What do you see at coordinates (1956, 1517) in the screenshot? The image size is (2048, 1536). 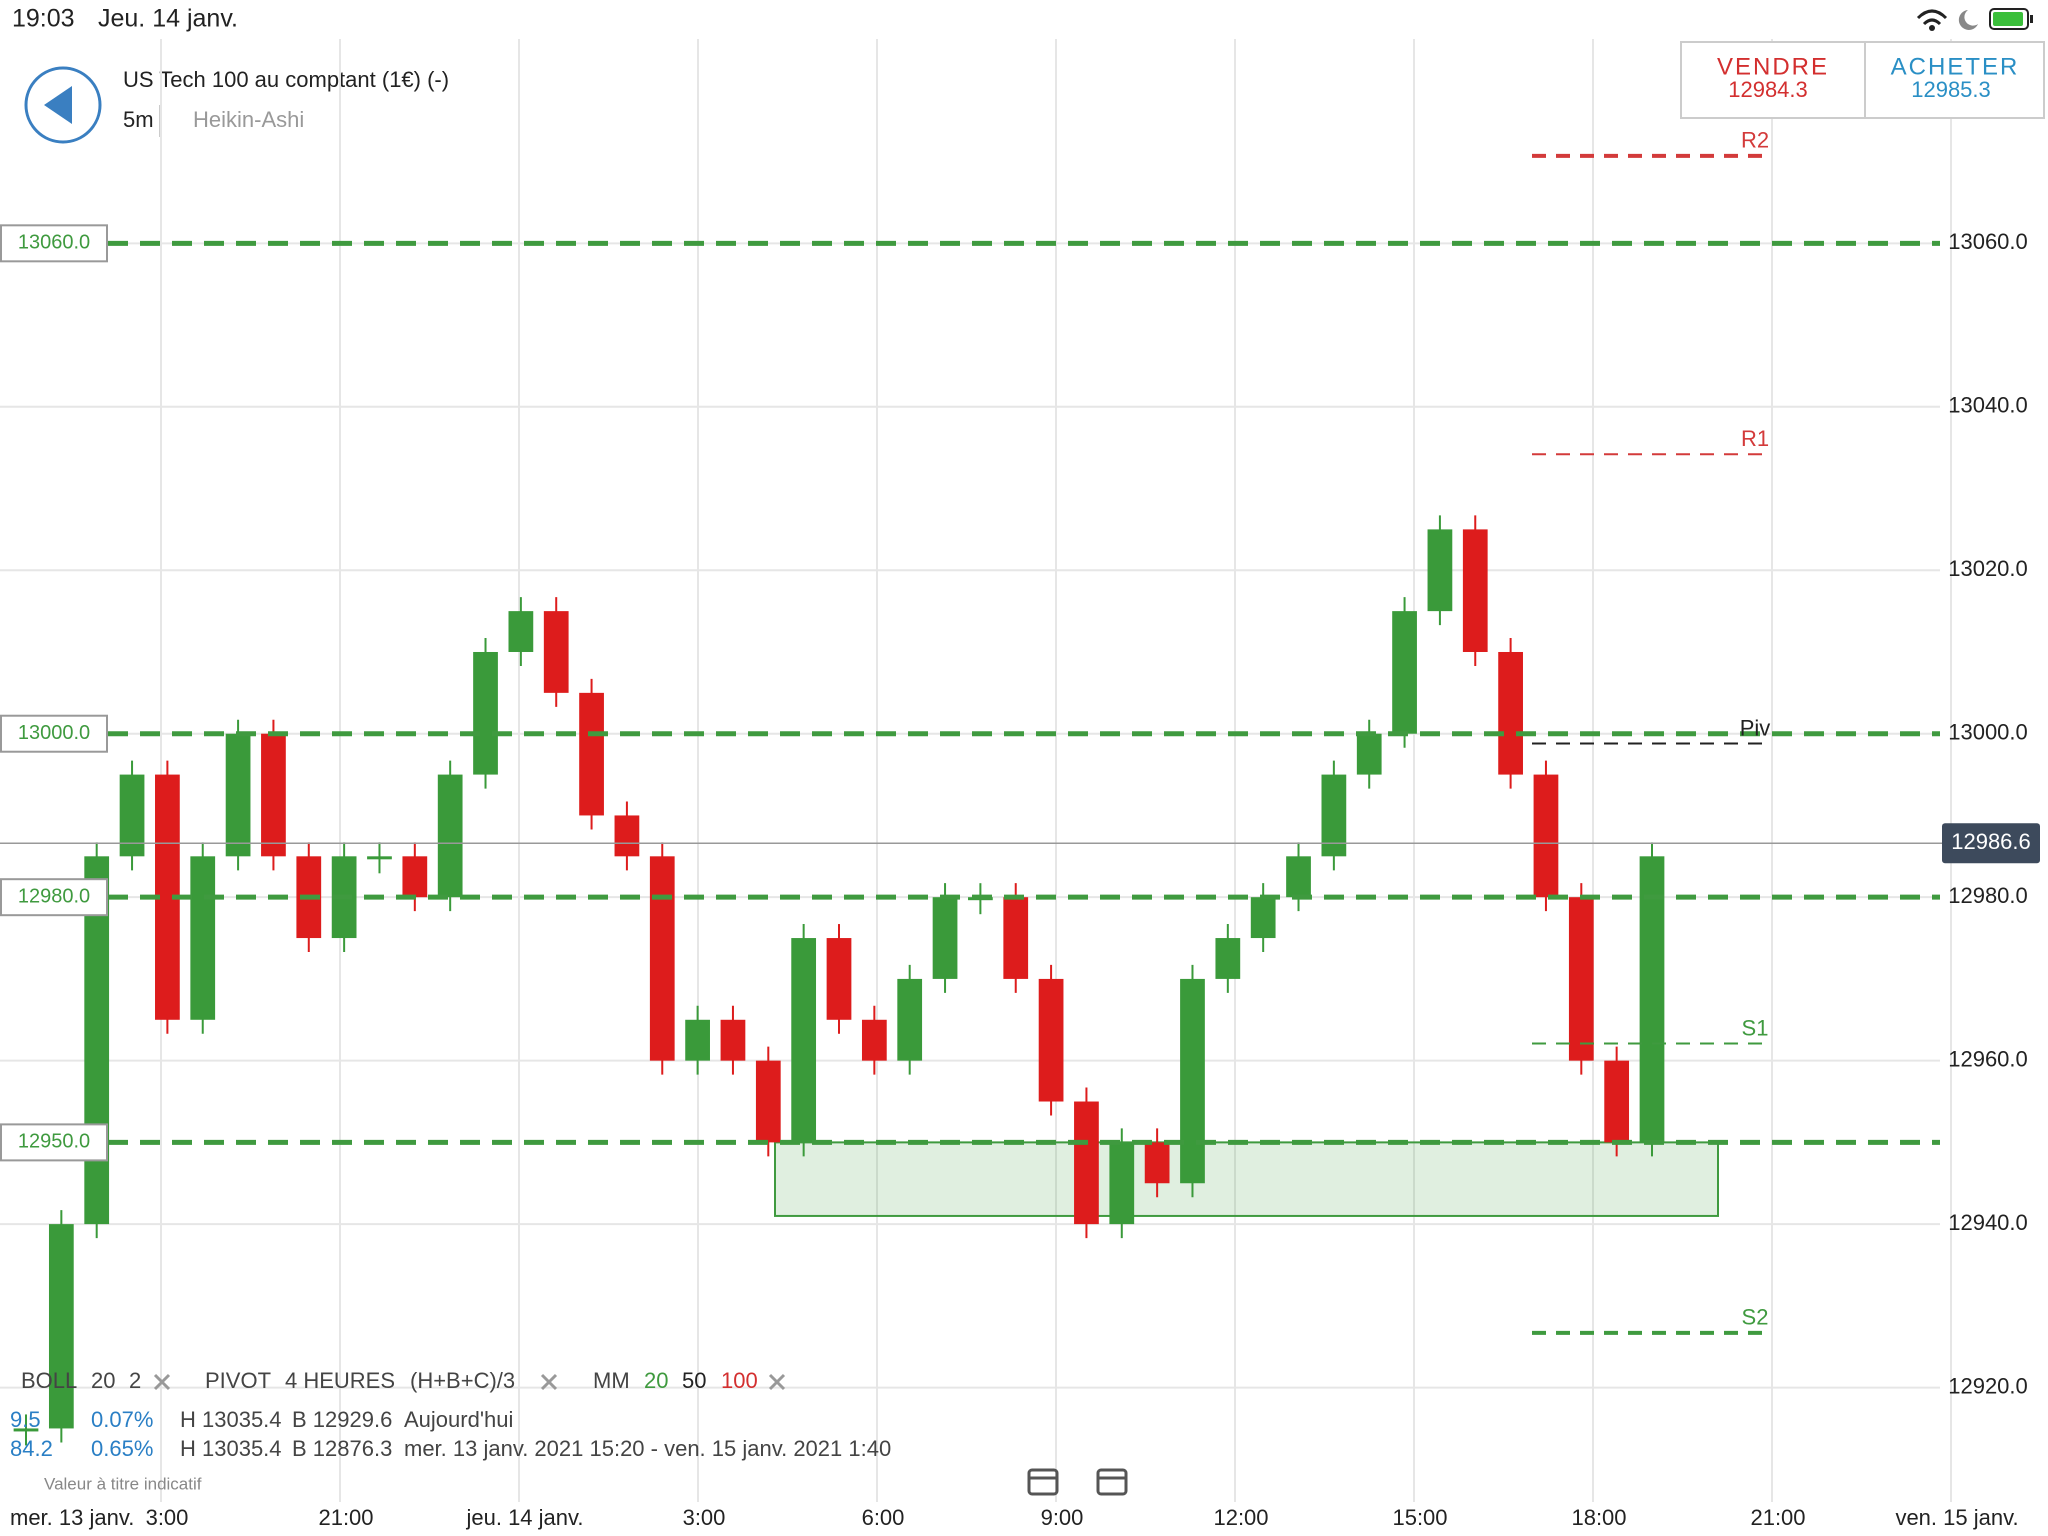 I see `x-tick-label: ven. 15 janv.` at bounding box center [1956, 1517].